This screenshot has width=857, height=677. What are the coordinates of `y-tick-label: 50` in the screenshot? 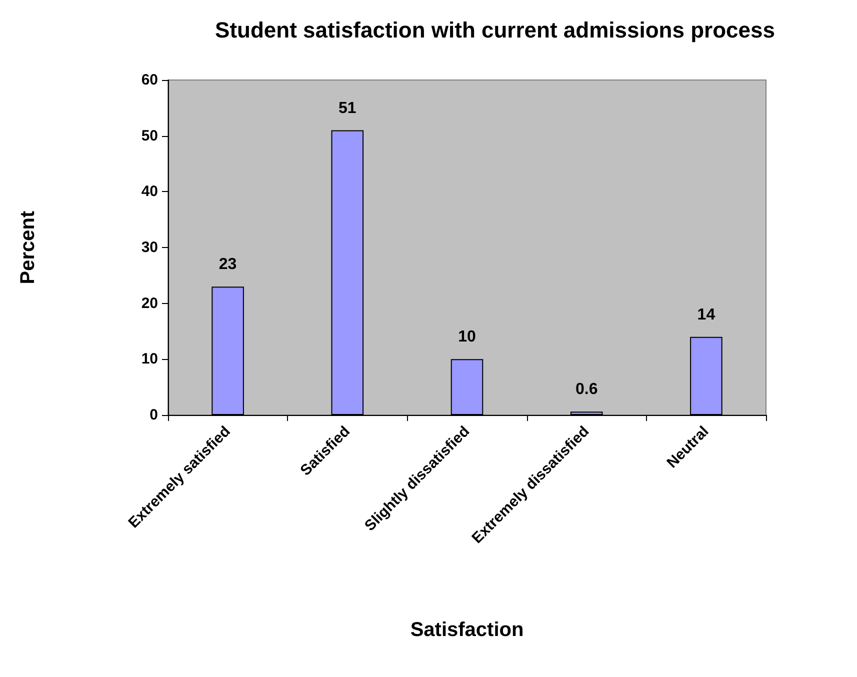 It's located at (149, 135).